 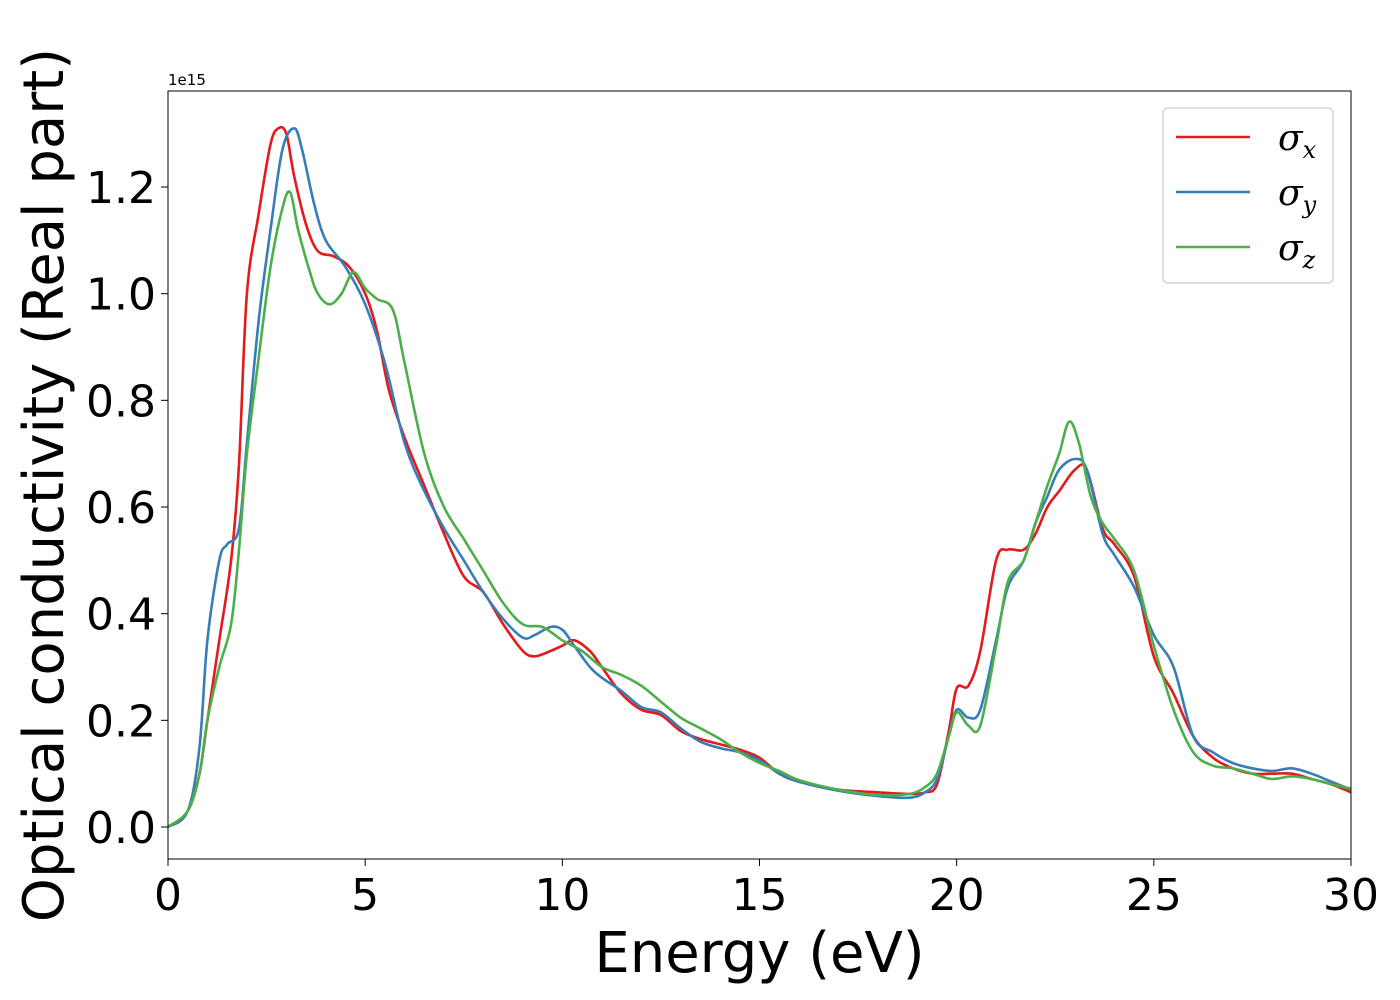 I want to click on x-axis: 0 5 10 15 20 25 30, so click(x=766, y=890).